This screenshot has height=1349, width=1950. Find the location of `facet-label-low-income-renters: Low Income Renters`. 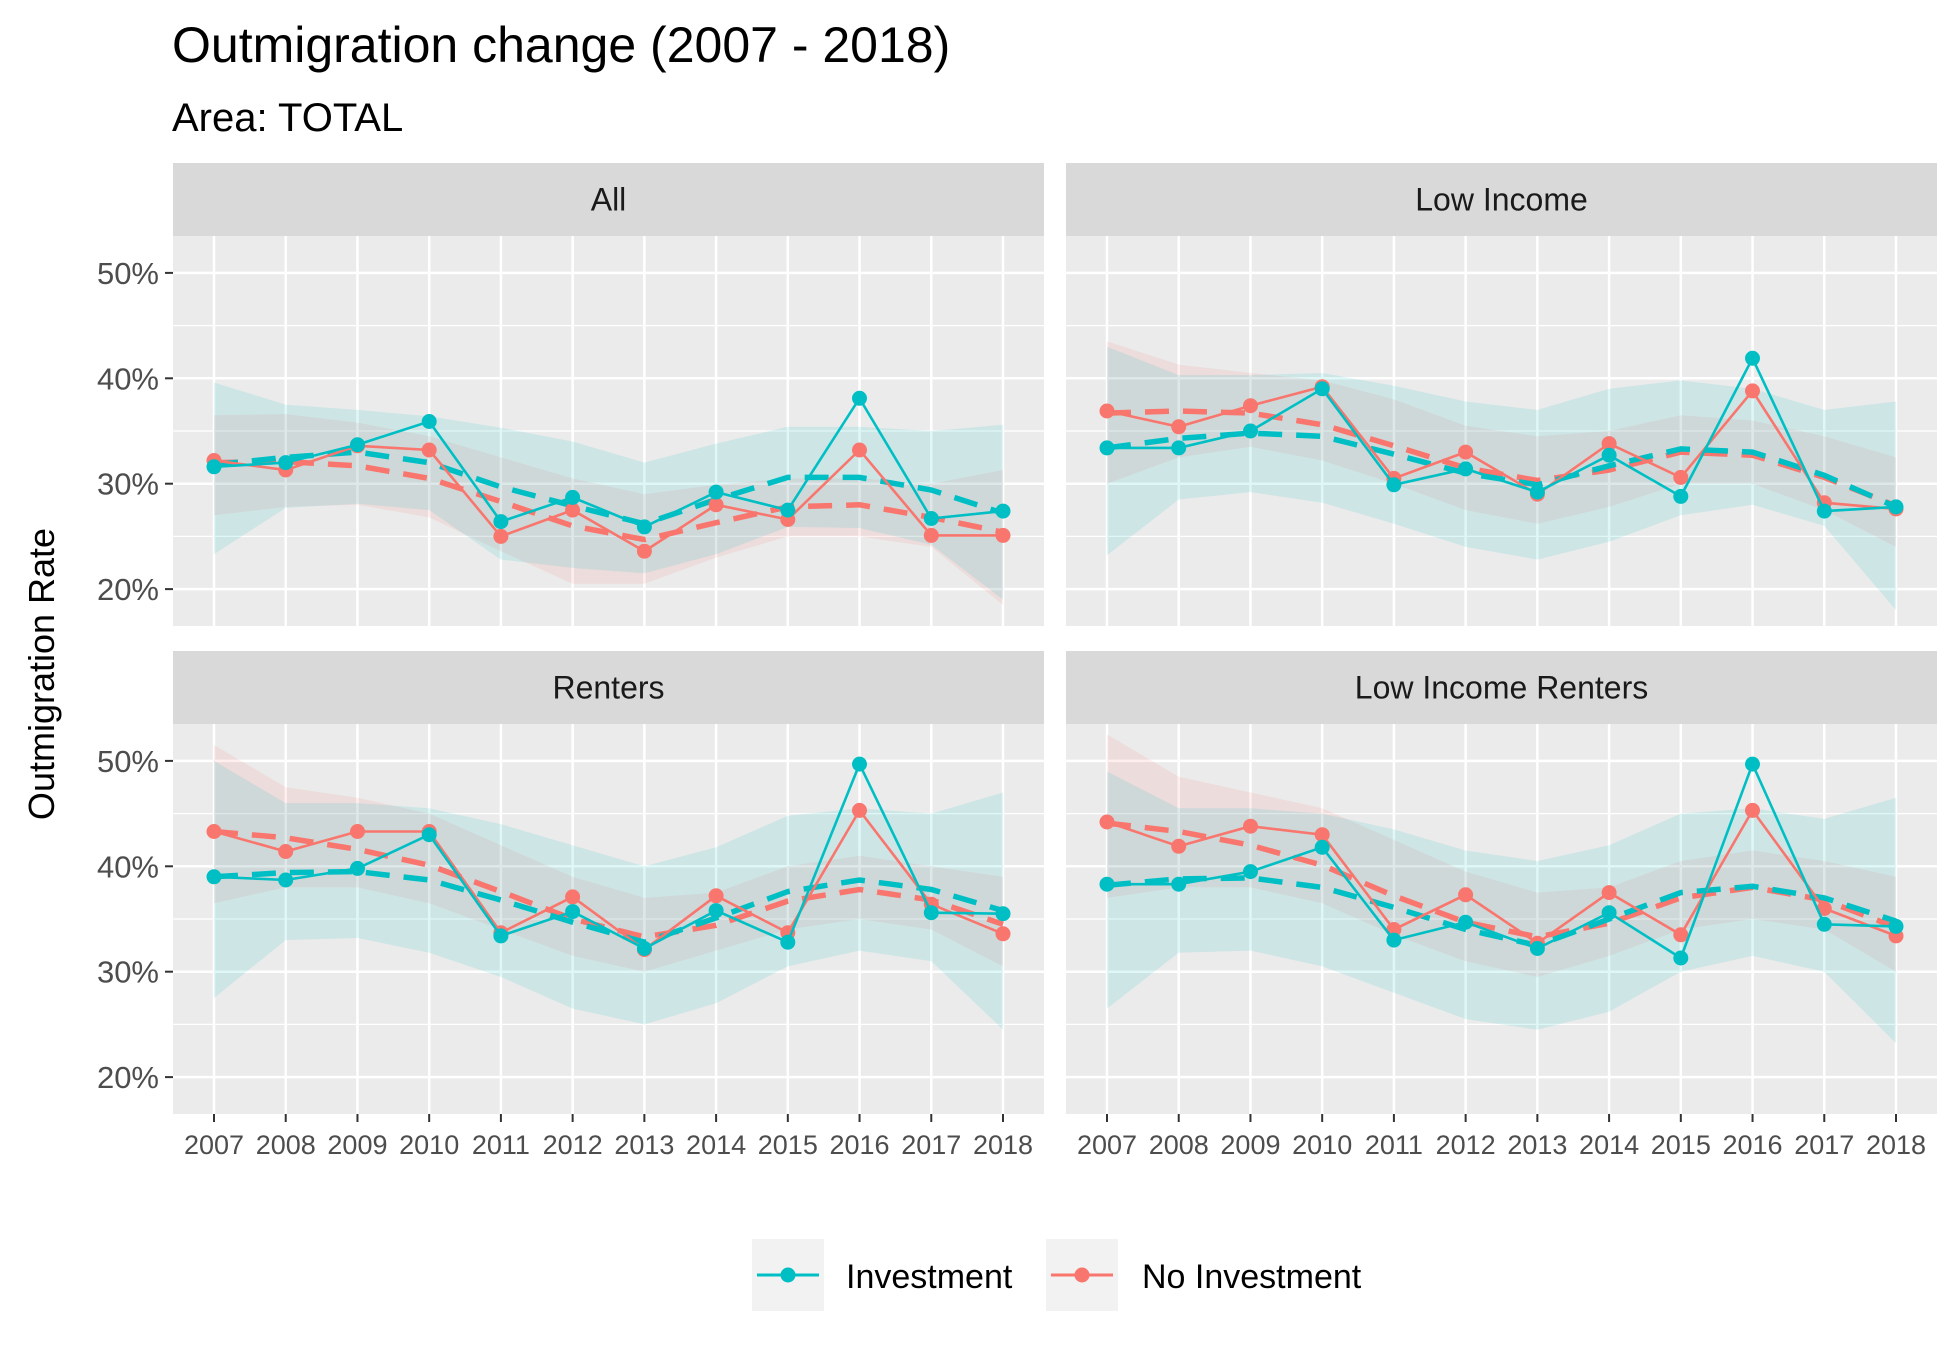

facet-label-low-income-renters: Low Income Renters is located at coordinates (1501, 688).